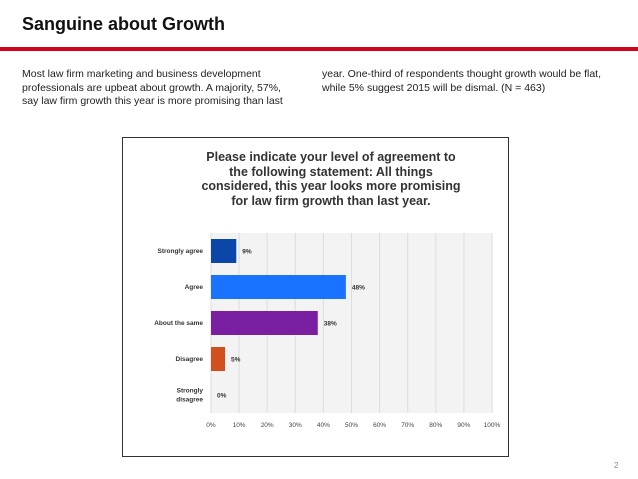 This screenshot has width=638, height=479. What do you see at coordinates (435, 425) in the screenshot?
I see `x-tick-label: 80%` at bounding box center [435, 425].